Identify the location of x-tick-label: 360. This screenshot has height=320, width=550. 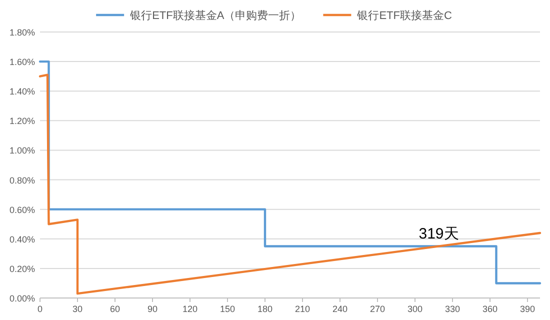
(490, 309).